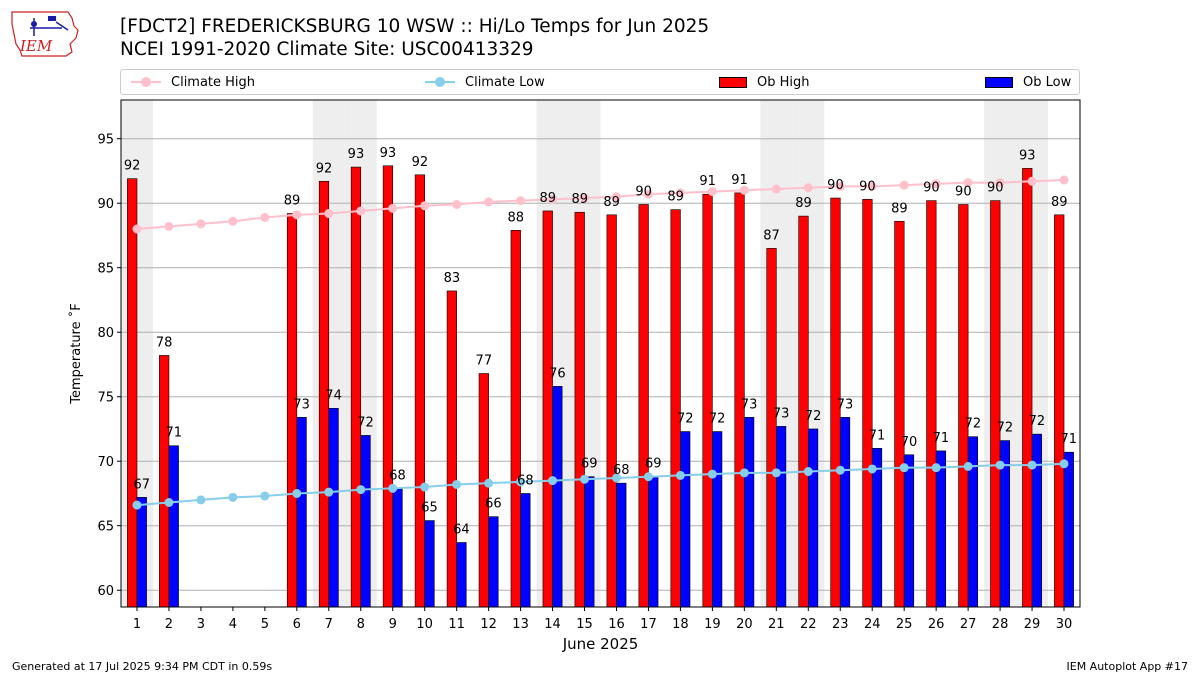 The height and width of the screenshot is (675, 1200). Describe the element at coordinates (776, 624) in the screenshot. I see `xtick-label-21: 21` at that location.